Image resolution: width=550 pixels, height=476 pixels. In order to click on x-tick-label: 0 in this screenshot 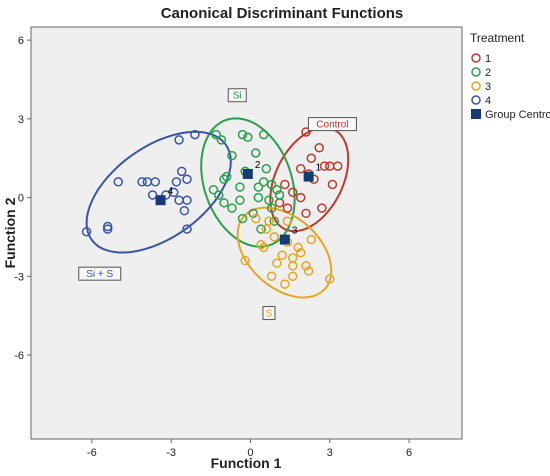, I will do `click(250, 453)`.